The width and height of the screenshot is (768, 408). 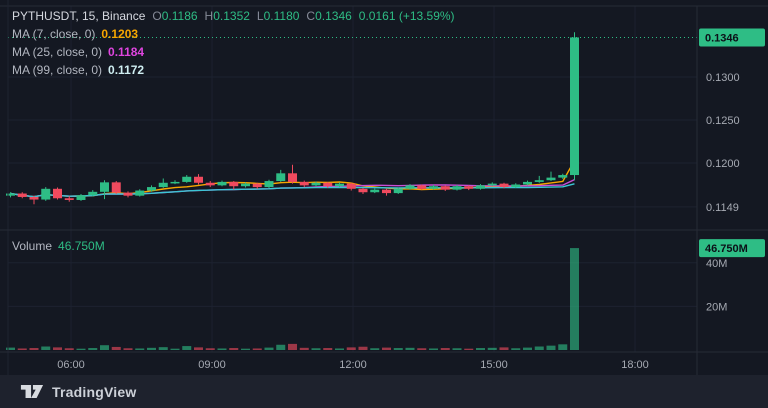 I want to click on ma-indicator-row-2: MA (99, close, 0) 0.1172, so click(x=233, y=70).